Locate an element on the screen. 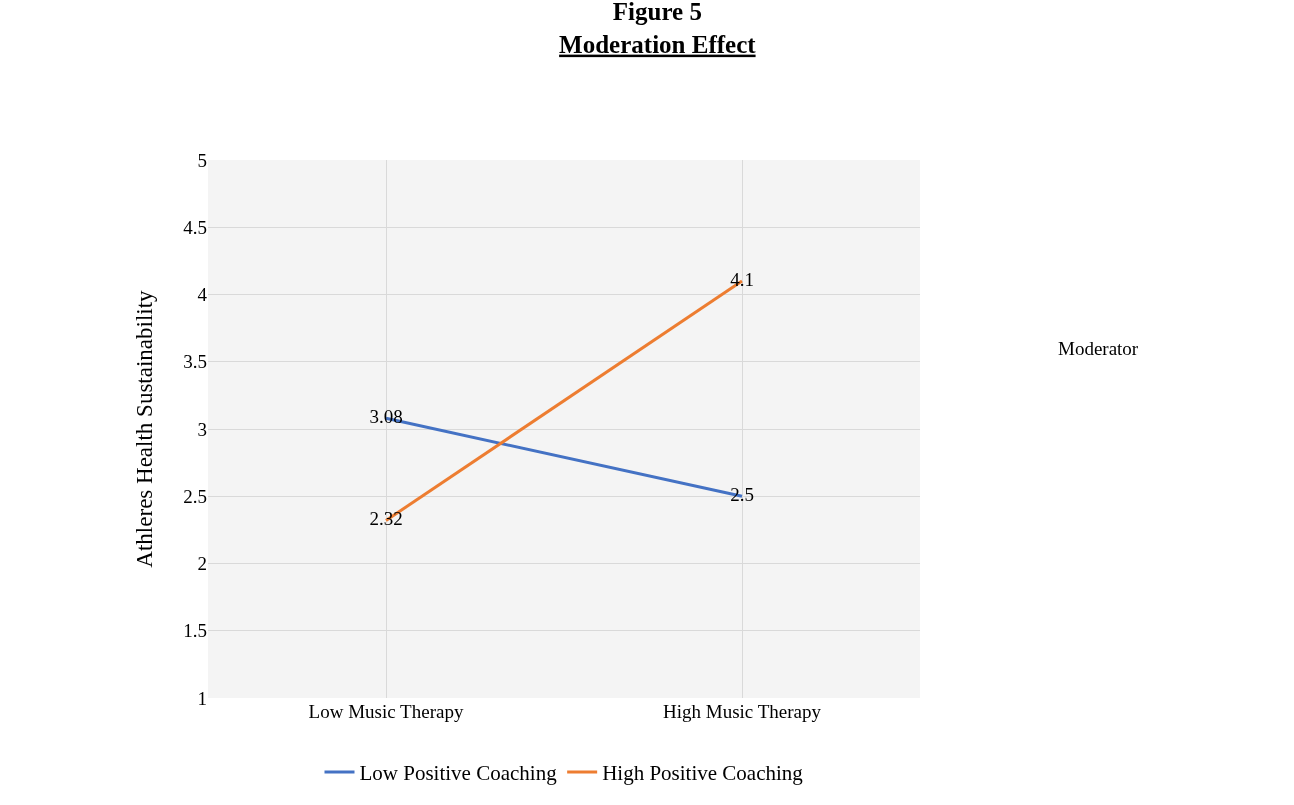 The height and width of the screenshot is (805, 1294). y-tick-label: 3 is located at coordinates (202, 429).